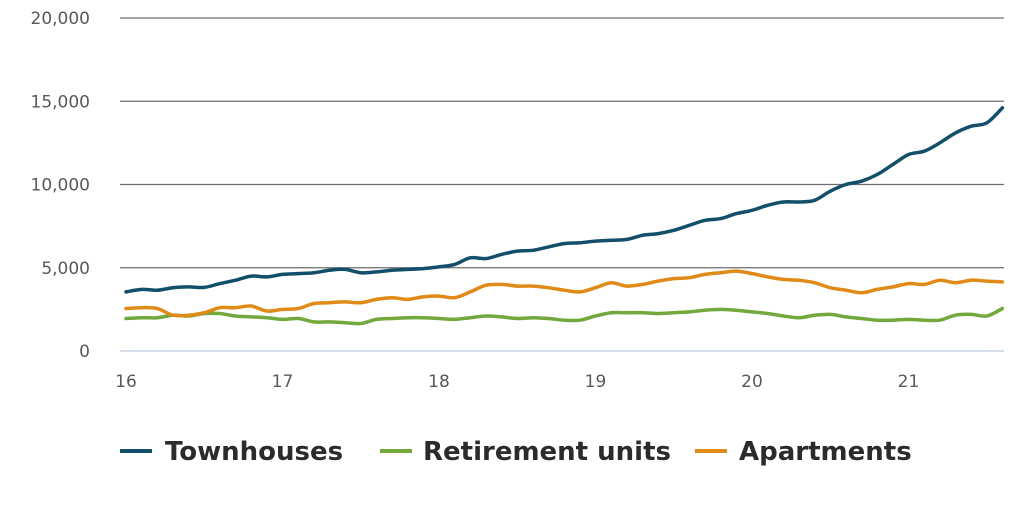 This screenshot has width=1024, height=505. Describe the element at coordinates (84, 352) in the screenshot. I see `y-tick-label: 0` at that location.